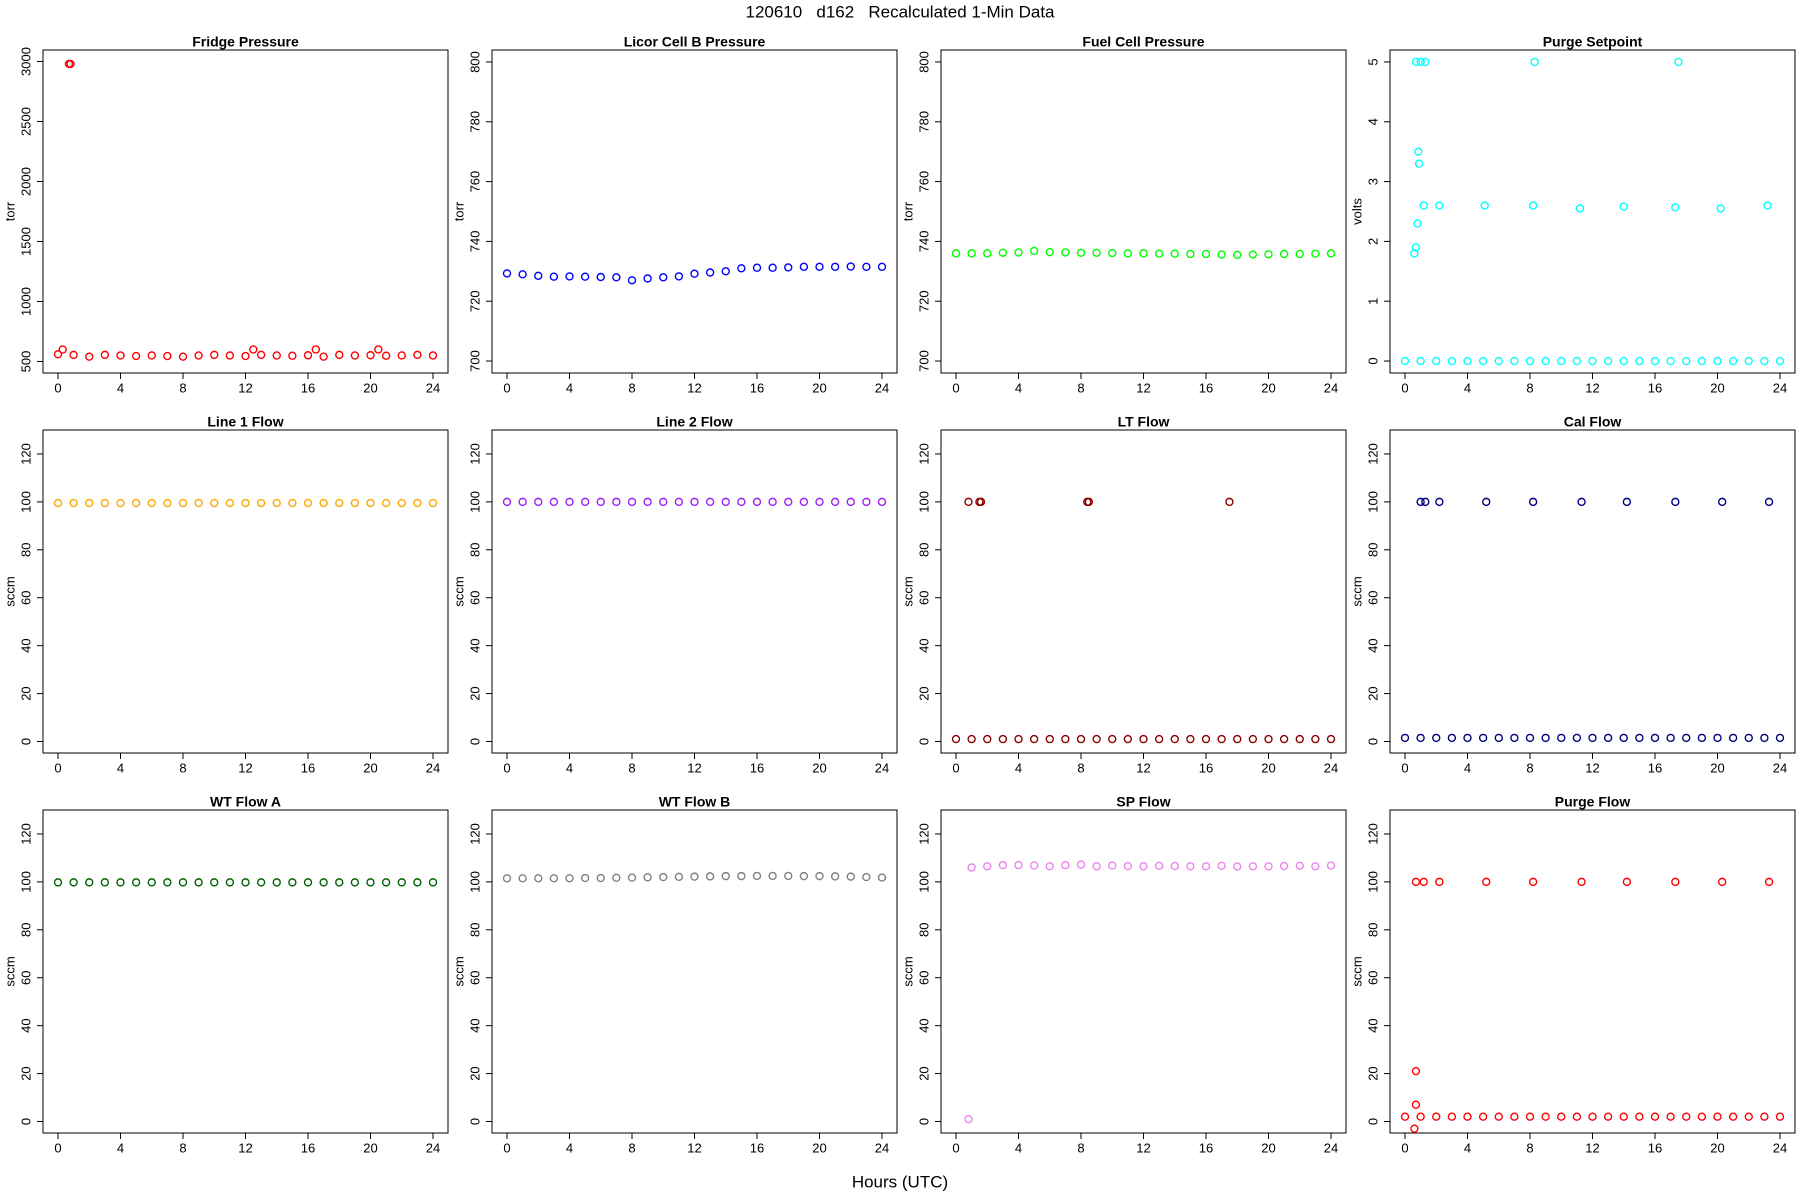 The width and height of the screenshot is (1800, 1200). What do you see at coordinates (1593, 802) in the screenshot?
I see `panel-title: Purge Flow` at bounding box center [1593, 802].